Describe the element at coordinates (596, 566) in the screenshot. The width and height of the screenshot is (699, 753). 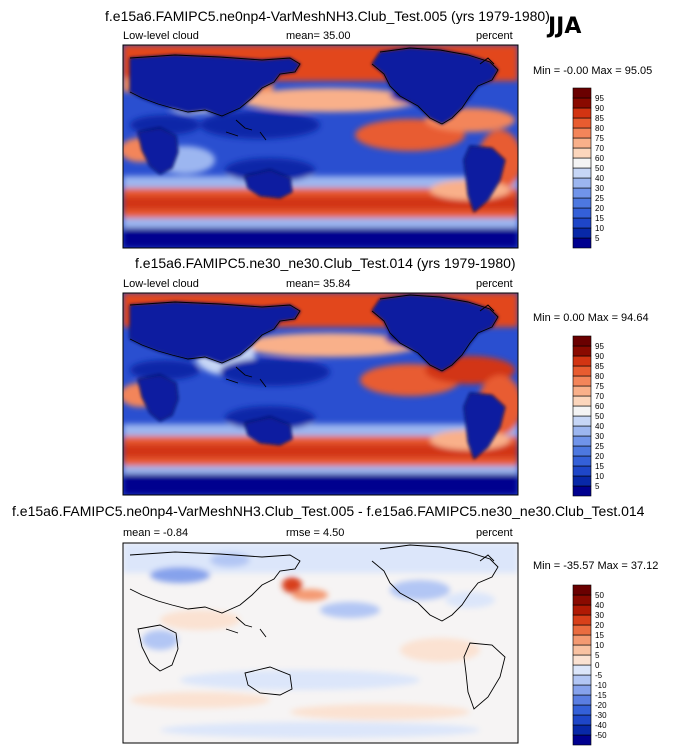
I see `panel3-minmax-label: Min = -35.57 Max = 37.12` at that location.